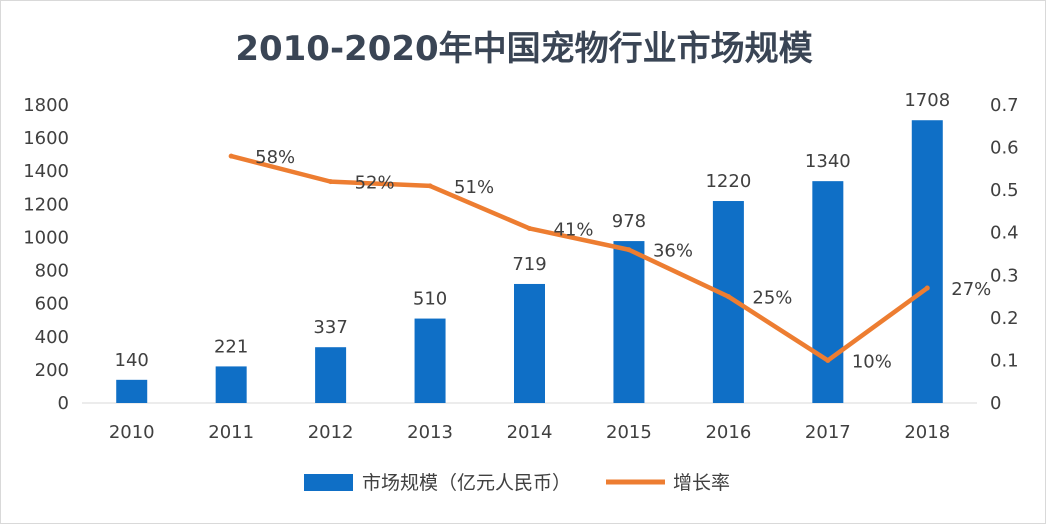 The width and height of the screenshot is (1048, 526). I want to click on y-right-tick-label: 0.4, so click(1004, 233).